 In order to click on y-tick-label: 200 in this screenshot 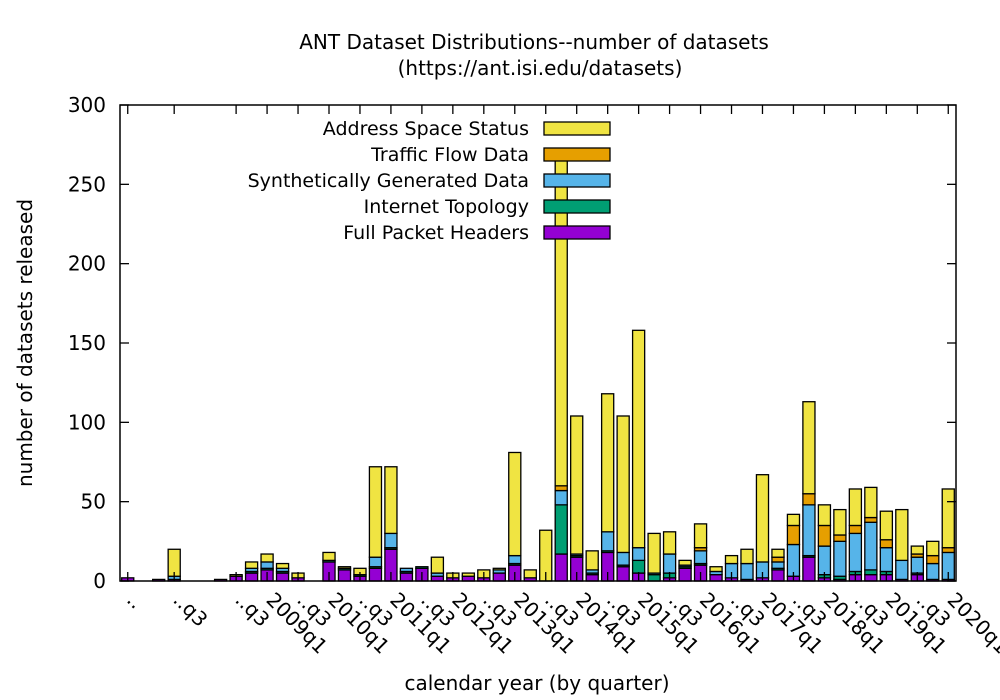, I will do `click(87, 264)`.